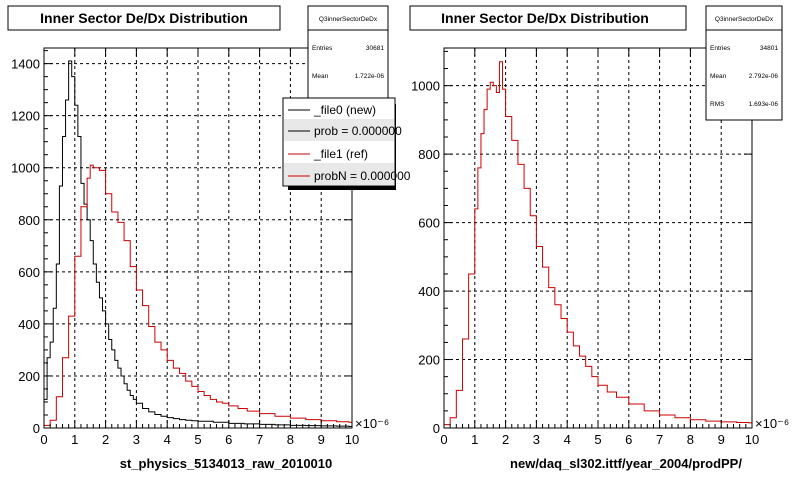 The image size is (800, 480). What do you see at coordinates (228, 439) in the screenshot?
I see `left-x-tick-label: 6` at bounding box center [228, 439].